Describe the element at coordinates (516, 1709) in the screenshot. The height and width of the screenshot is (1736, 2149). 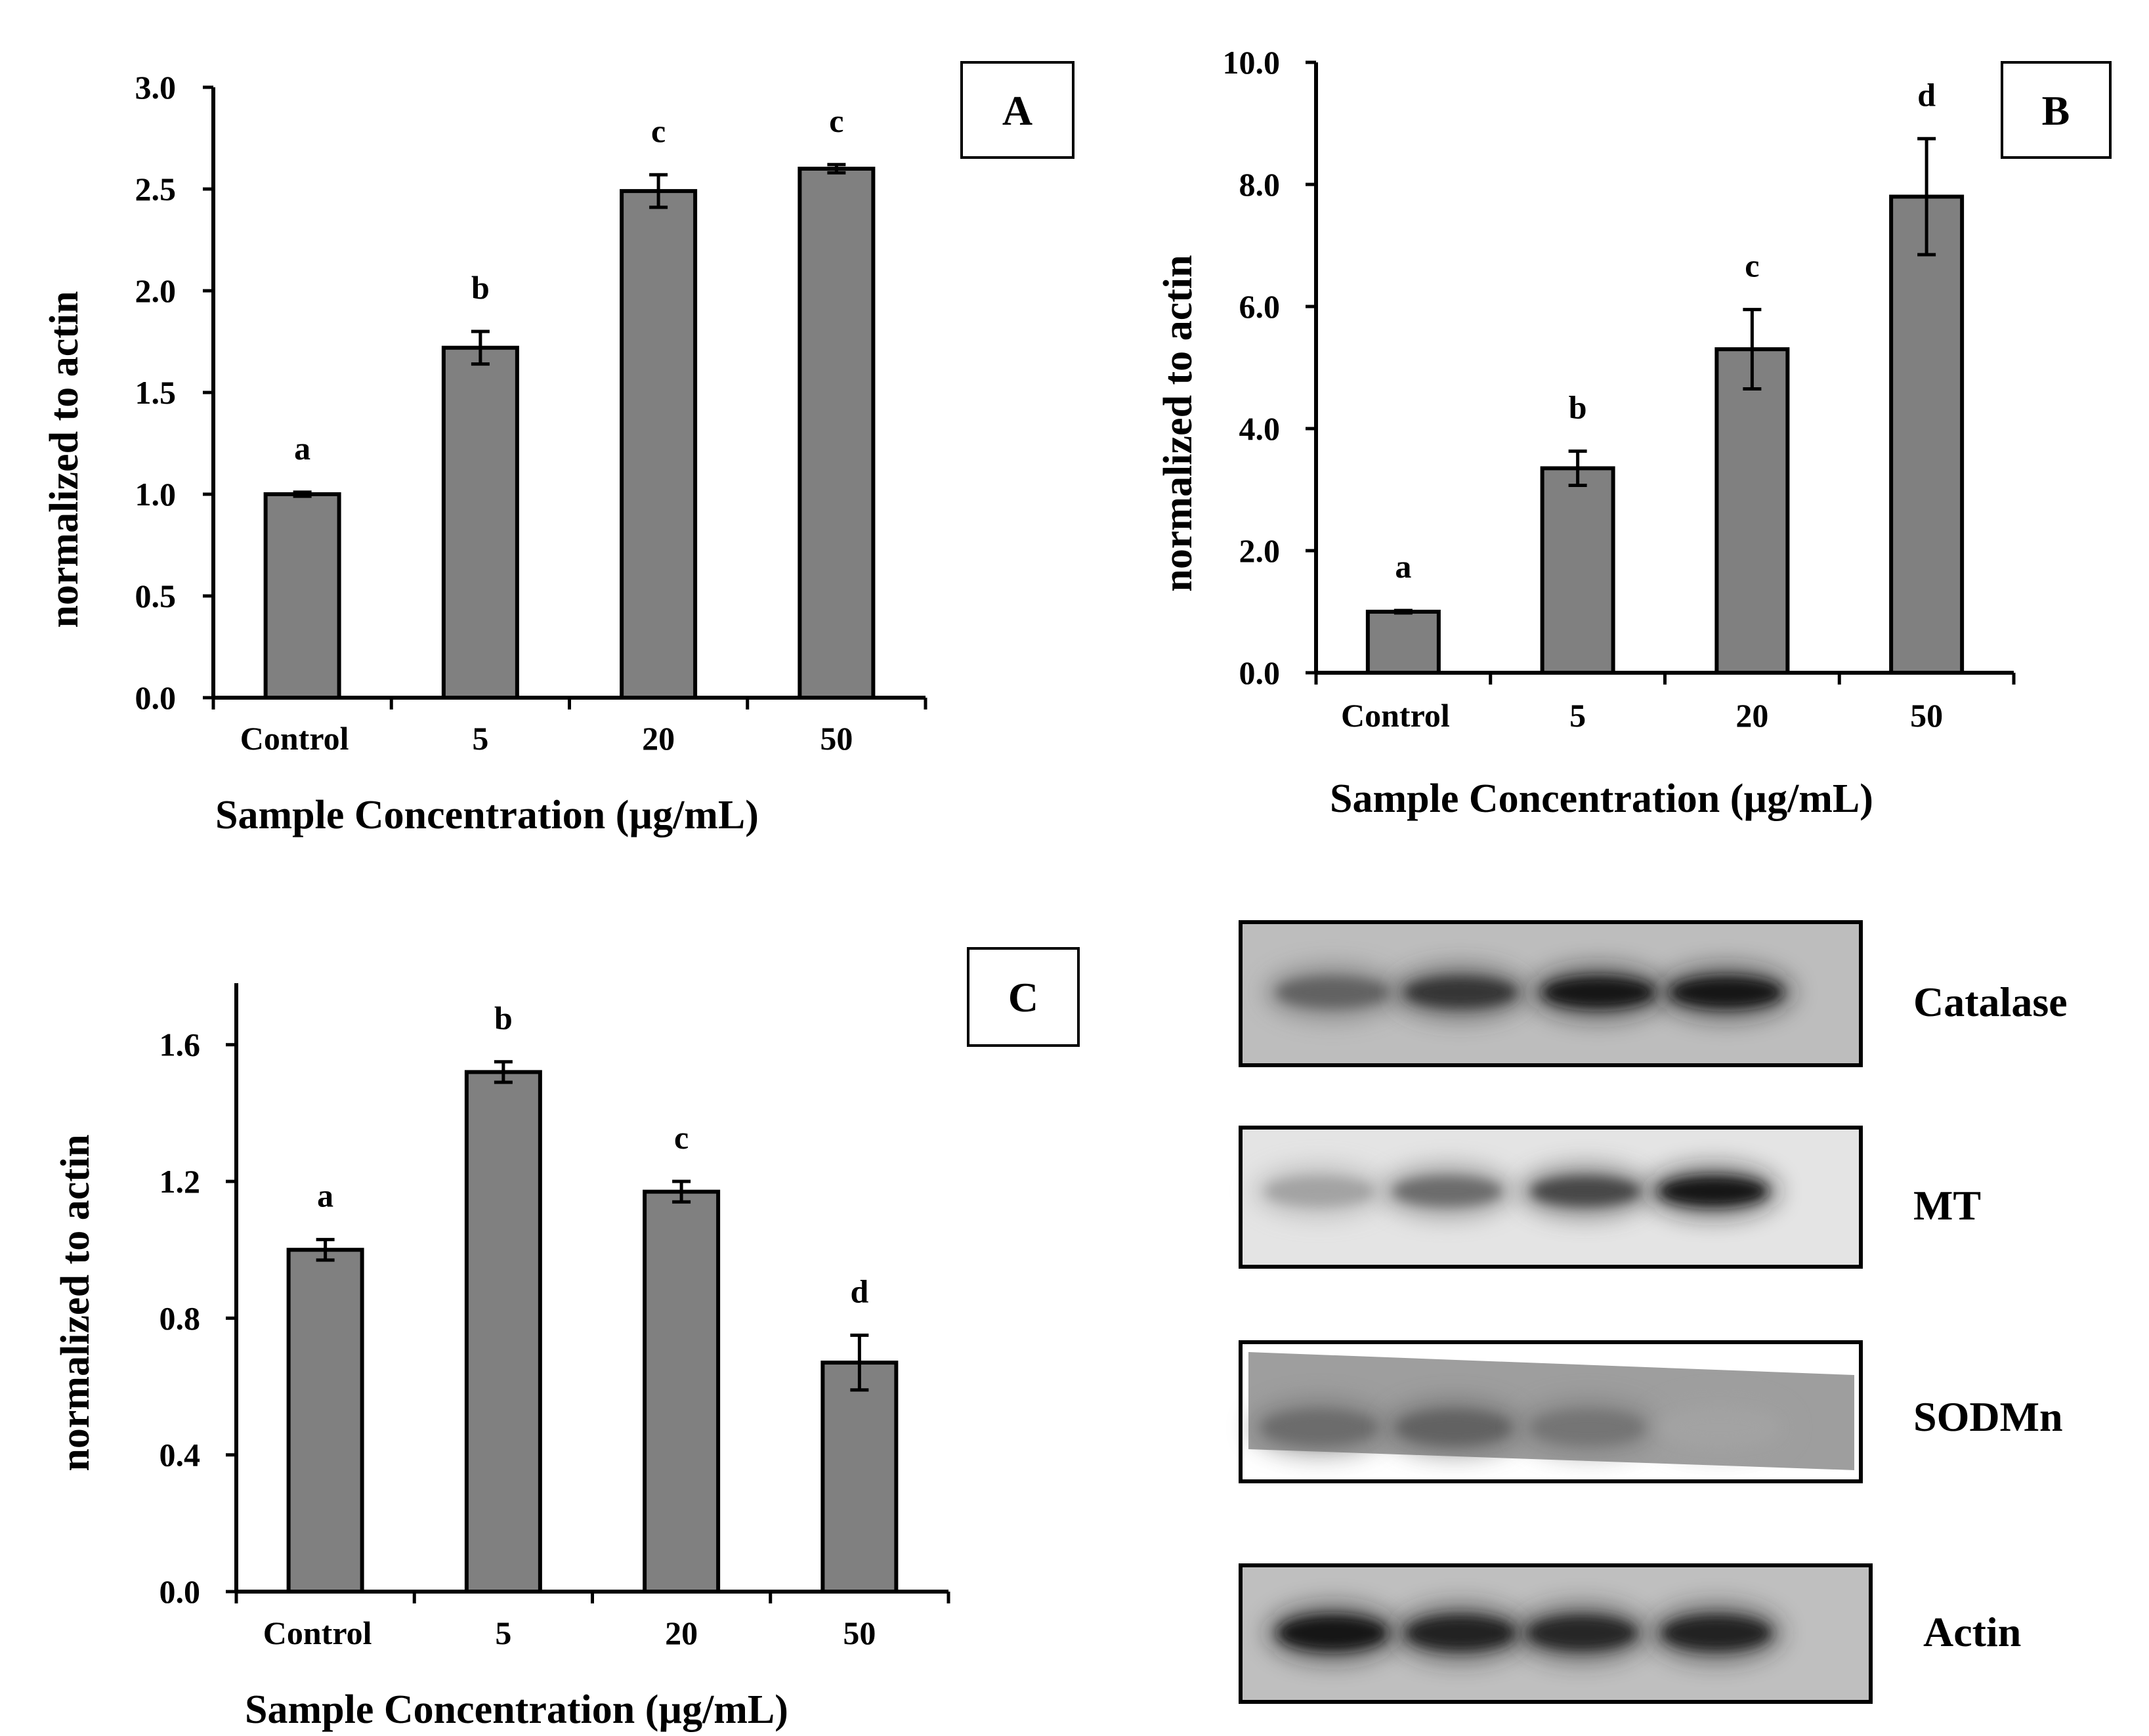
I see `panel-c-x-axis-title: Sample Concentration (µg/mL)` at that location.